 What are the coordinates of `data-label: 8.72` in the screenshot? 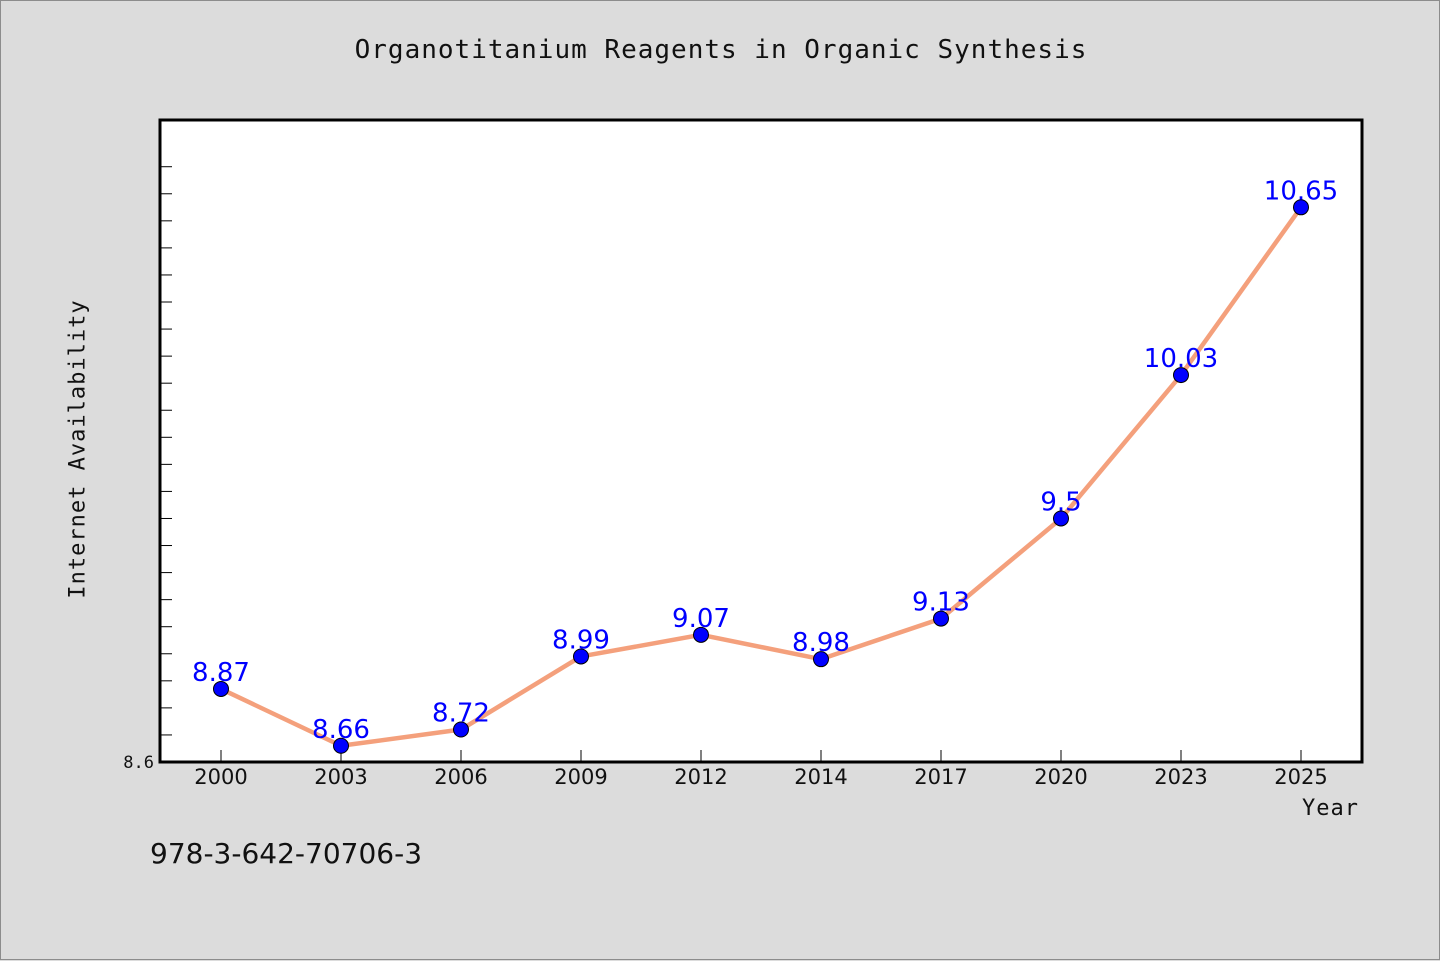 It's located at (461, 714).